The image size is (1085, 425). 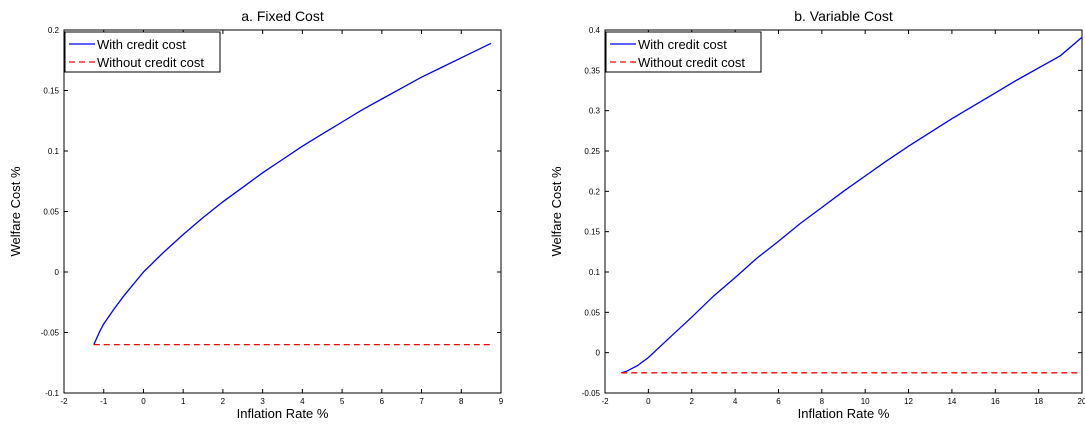 What do you see at coordinates (592, 70) in the screenshot?
I see `y-tick-label: 0.35` at bounding box center [592, 70].